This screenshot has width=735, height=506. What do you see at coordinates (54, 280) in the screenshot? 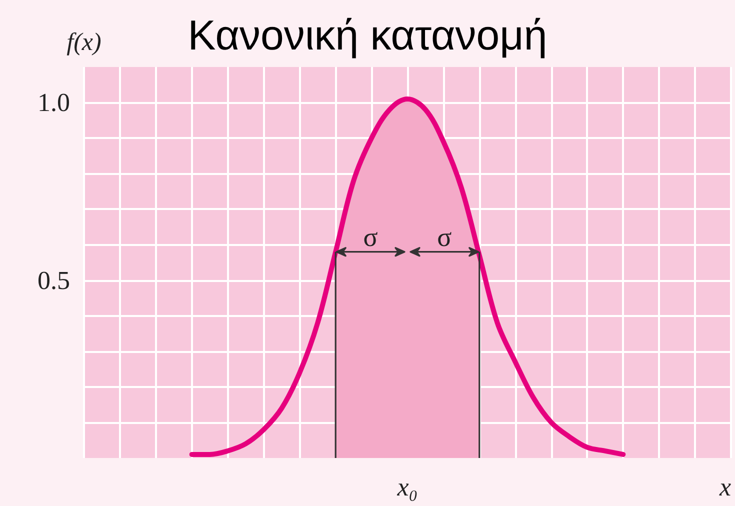
I see `y-tick-label: 0.5` at bounding box center [54, 280].